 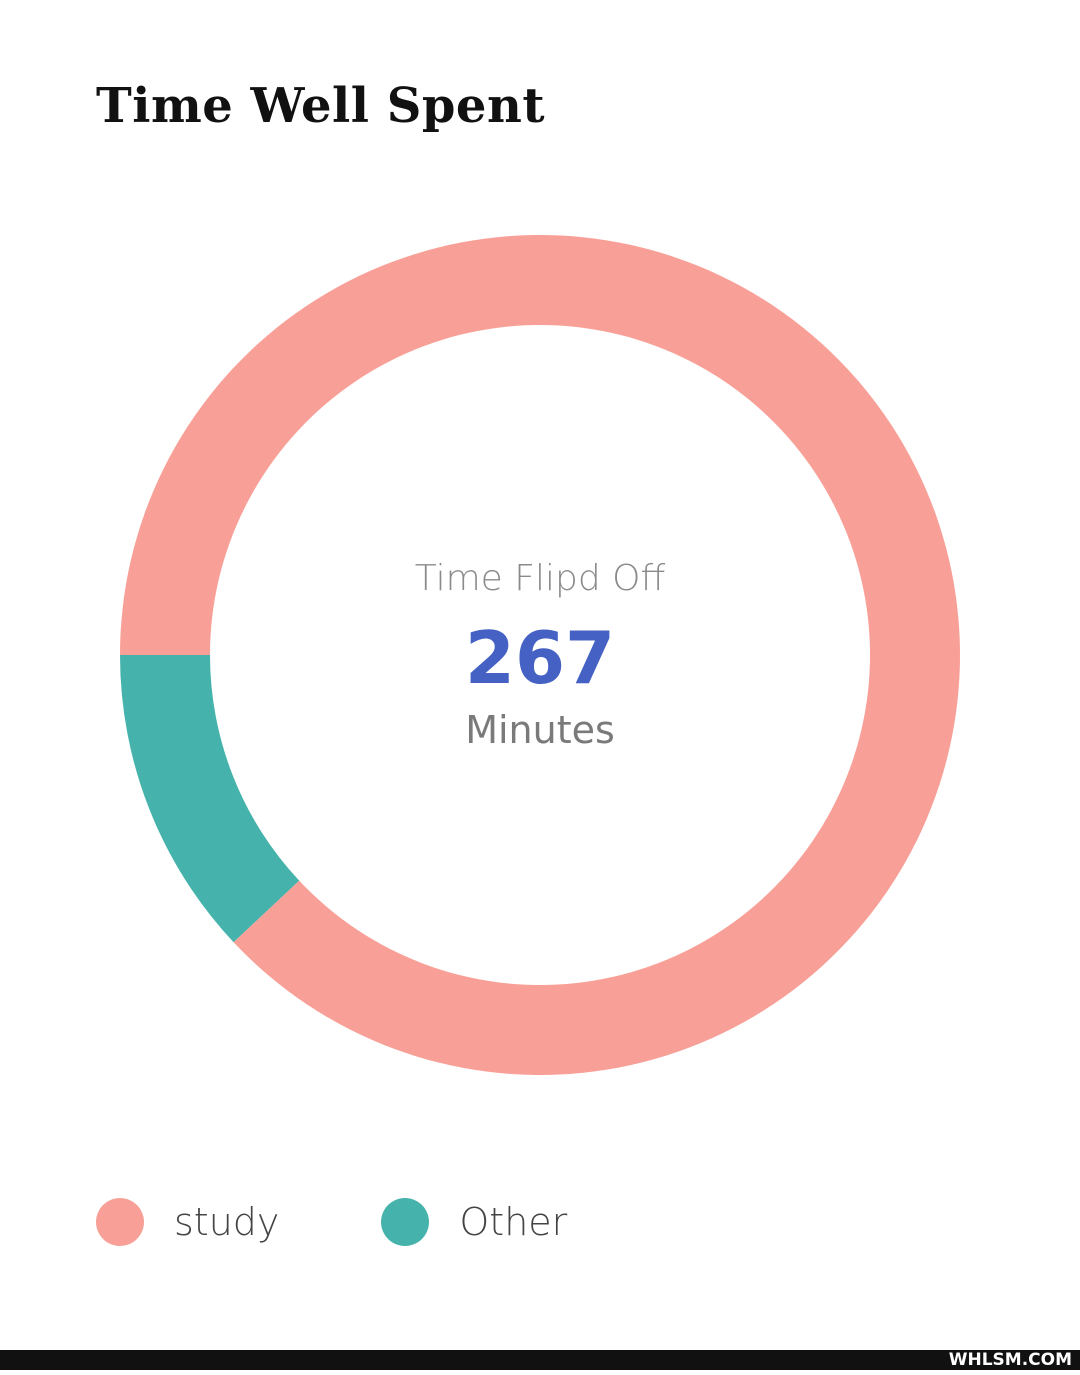 I want to click on center-unit: Minutes, so click(x=540, y=730).